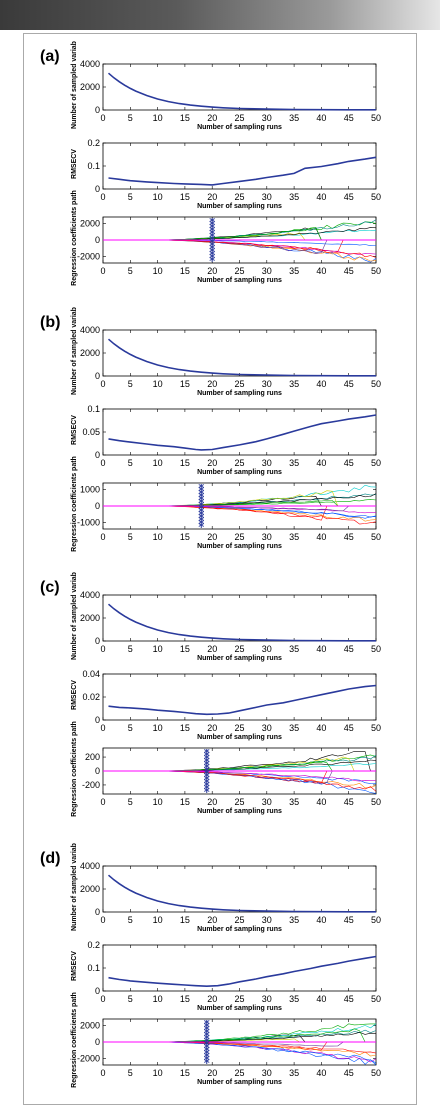 The height and width of the screenshot is (1114, 440). What do you see at coordinates (267, 118) in the screenshot?
I see `x-tick-label: 30` at bounding box center [267, 118].